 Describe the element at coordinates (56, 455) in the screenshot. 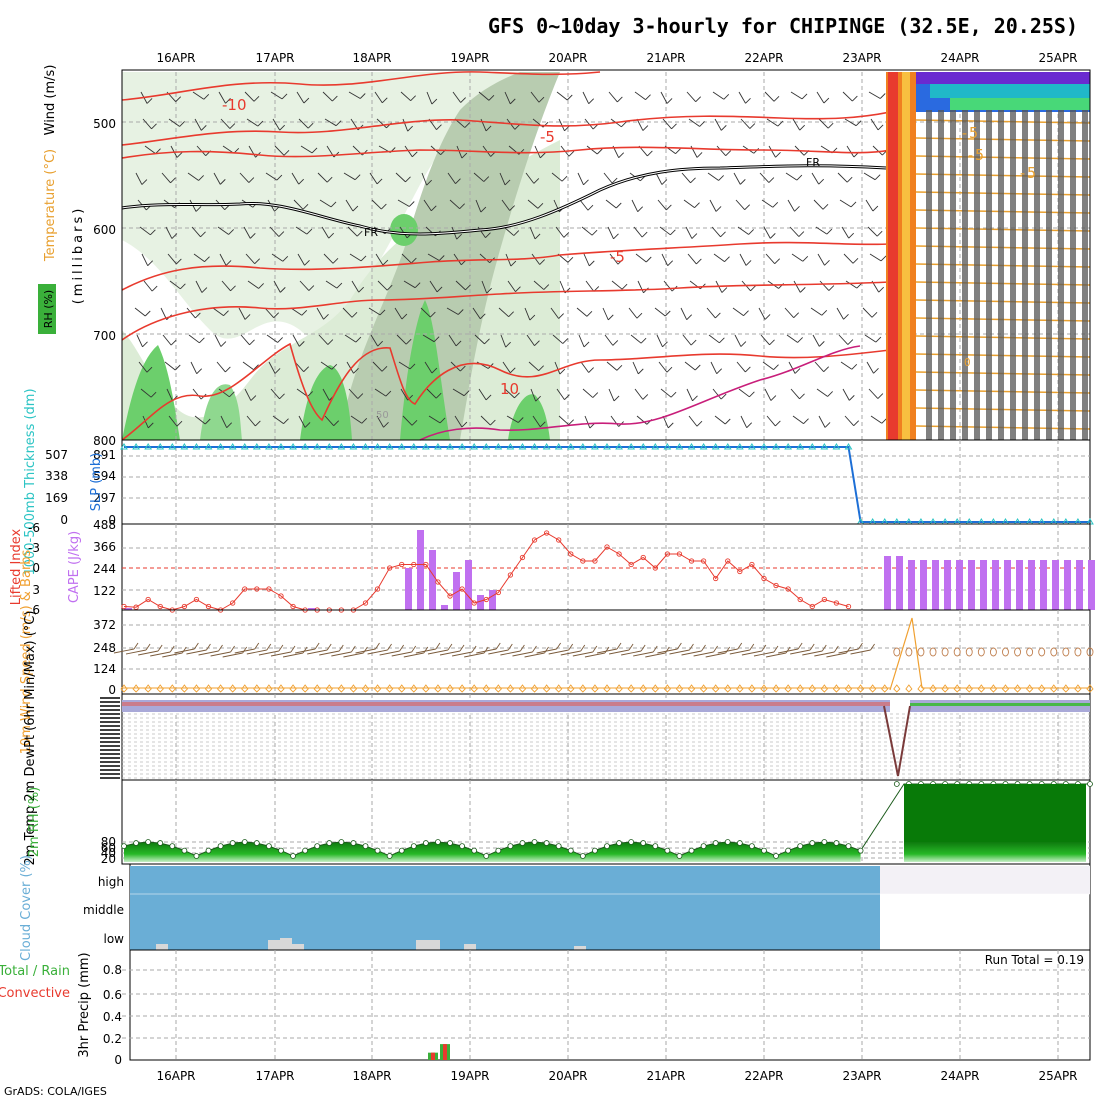

I see `slp-tick-l0: 507` at that location.